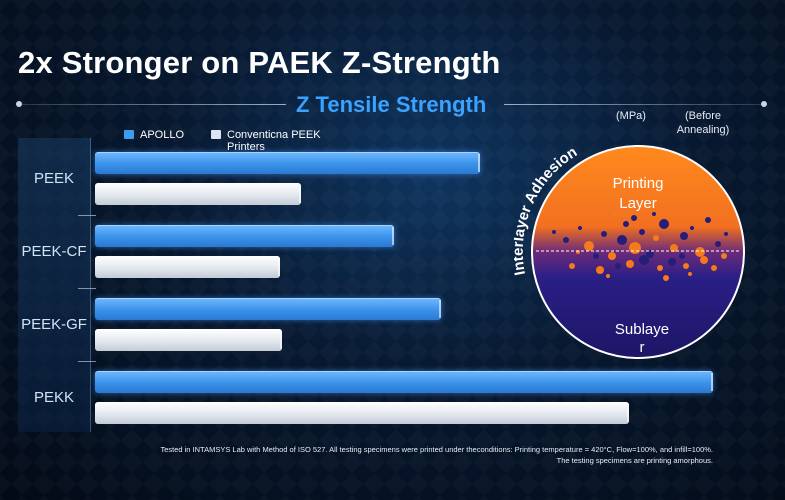 This screenshot has width=785, height=500. I want to click on category-label: PEEK-GF, so click(54, 324).